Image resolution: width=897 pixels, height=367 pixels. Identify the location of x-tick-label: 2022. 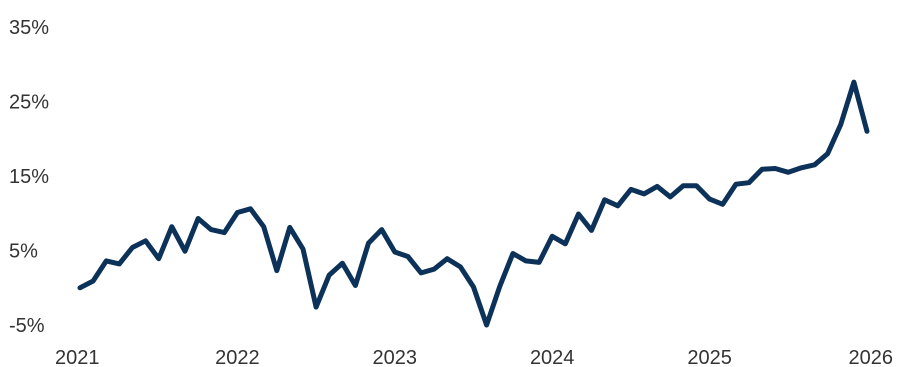
(237, 357).